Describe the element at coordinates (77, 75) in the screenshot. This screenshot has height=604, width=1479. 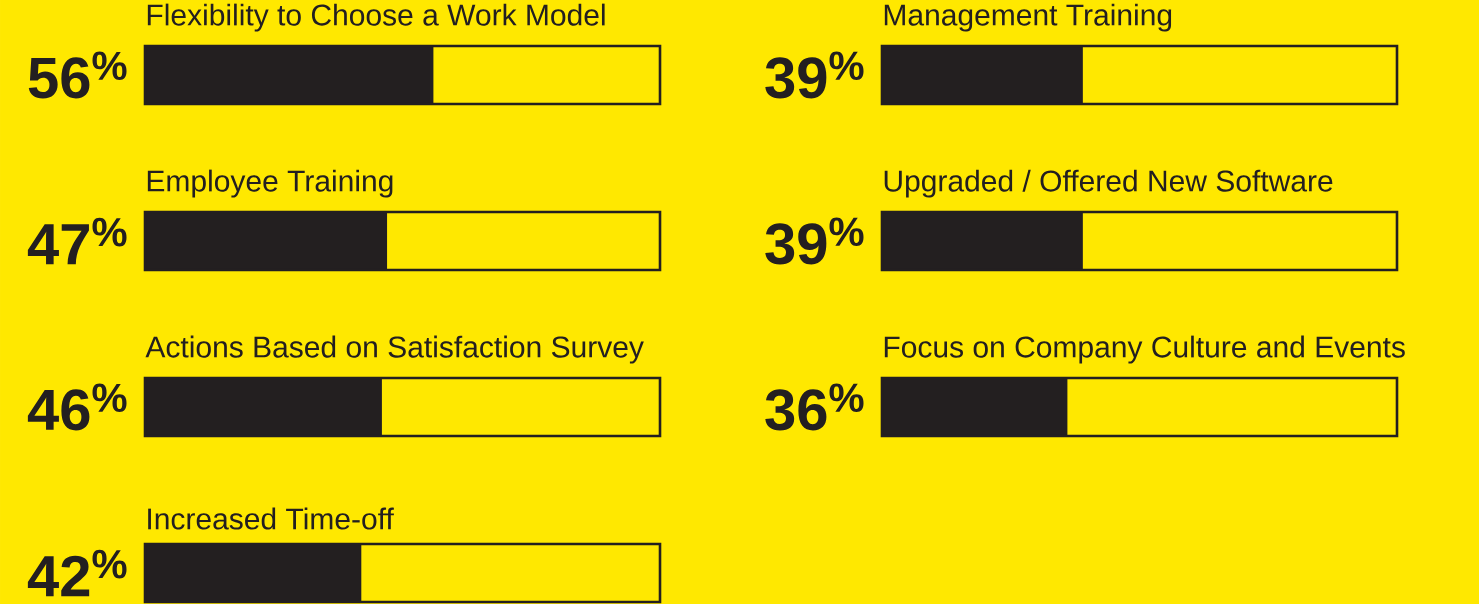
I see `data-label: 56$^{%}$` at that location.